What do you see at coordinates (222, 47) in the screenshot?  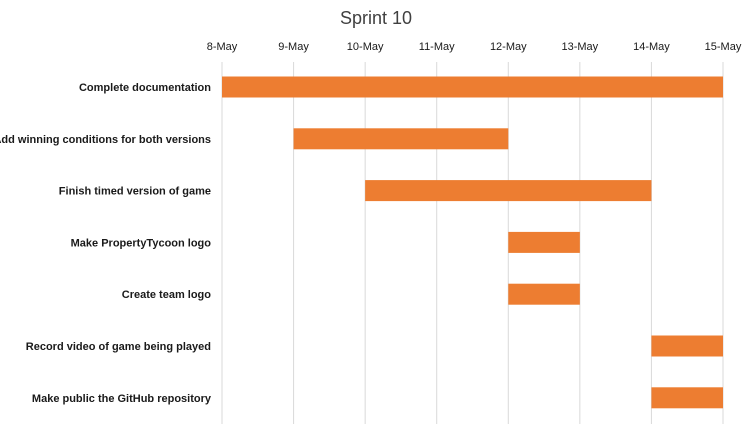 I see `x-tick-label: 8-May` at bounding box center [222, 47].